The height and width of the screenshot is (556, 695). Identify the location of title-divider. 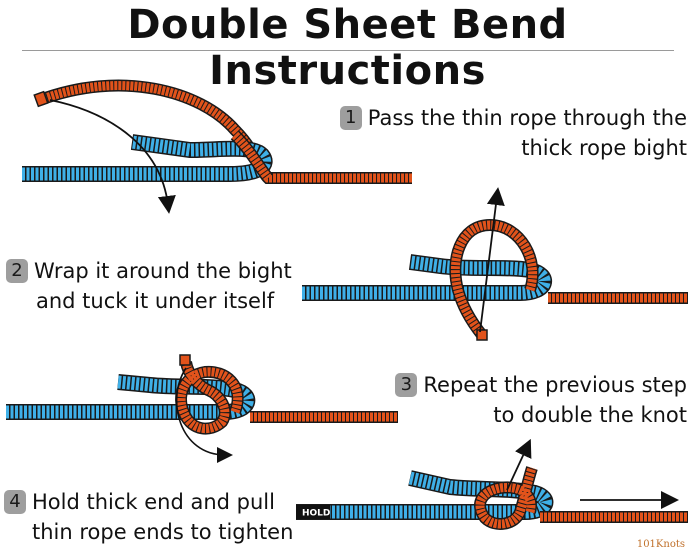
(348, 50).